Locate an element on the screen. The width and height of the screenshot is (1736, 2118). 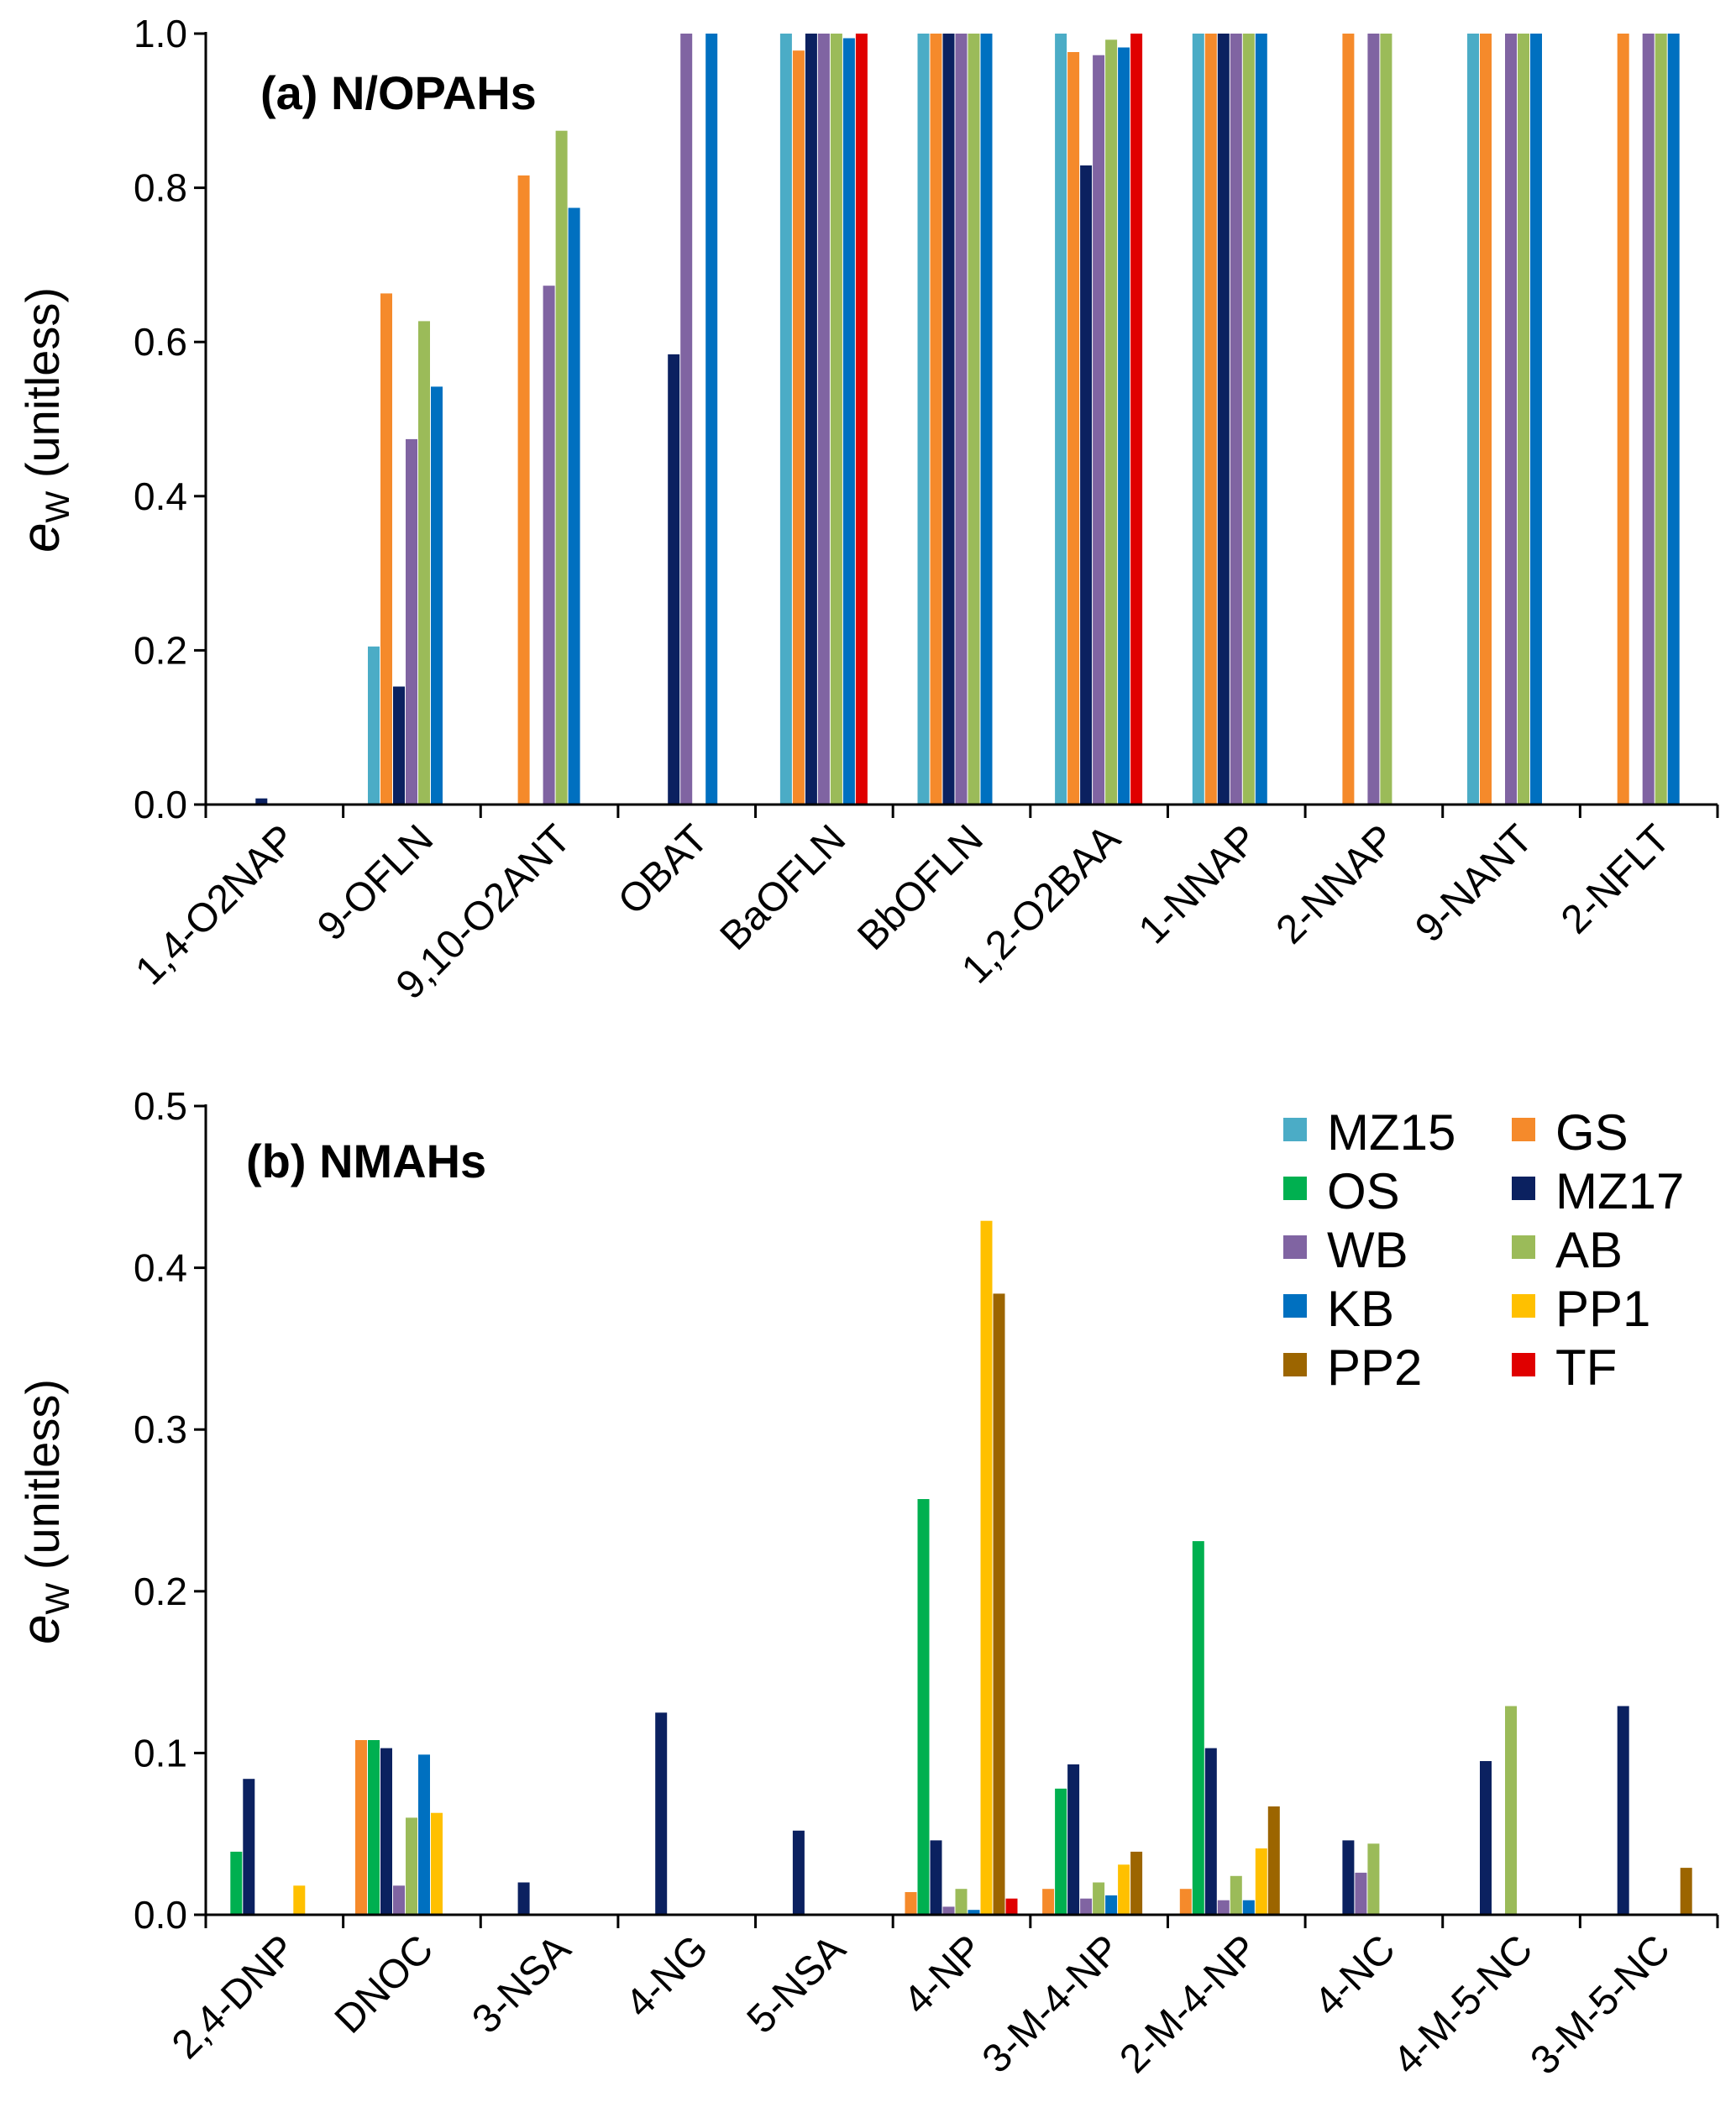
bar-GS-BbOFLN is located at coordinates (936, 420).